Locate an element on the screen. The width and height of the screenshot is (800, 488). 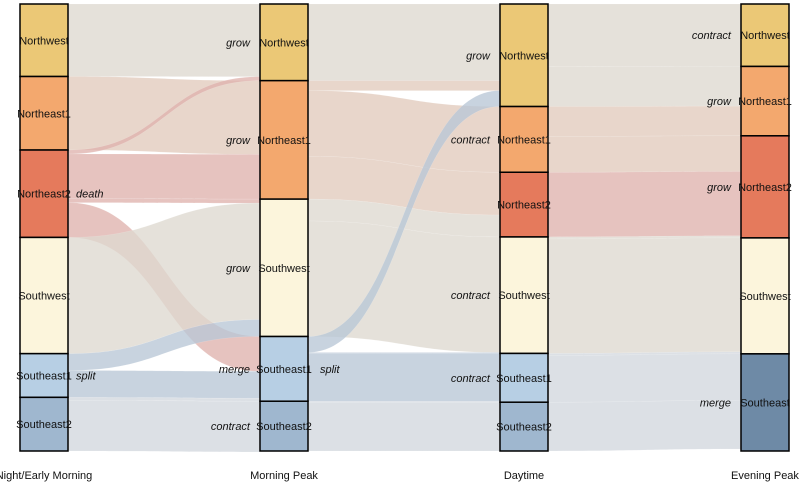
node-label-night-early-morning-southeast2: Southeast2 is located at coordinates (44, 425).